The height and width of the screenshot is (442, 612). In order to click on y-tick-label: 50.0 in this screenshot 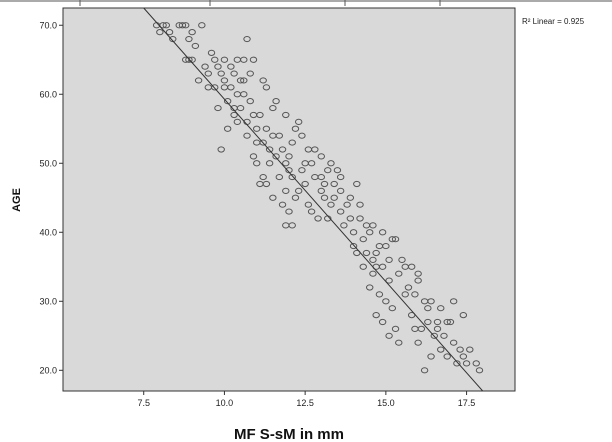, I will do `click(48, 163)`.